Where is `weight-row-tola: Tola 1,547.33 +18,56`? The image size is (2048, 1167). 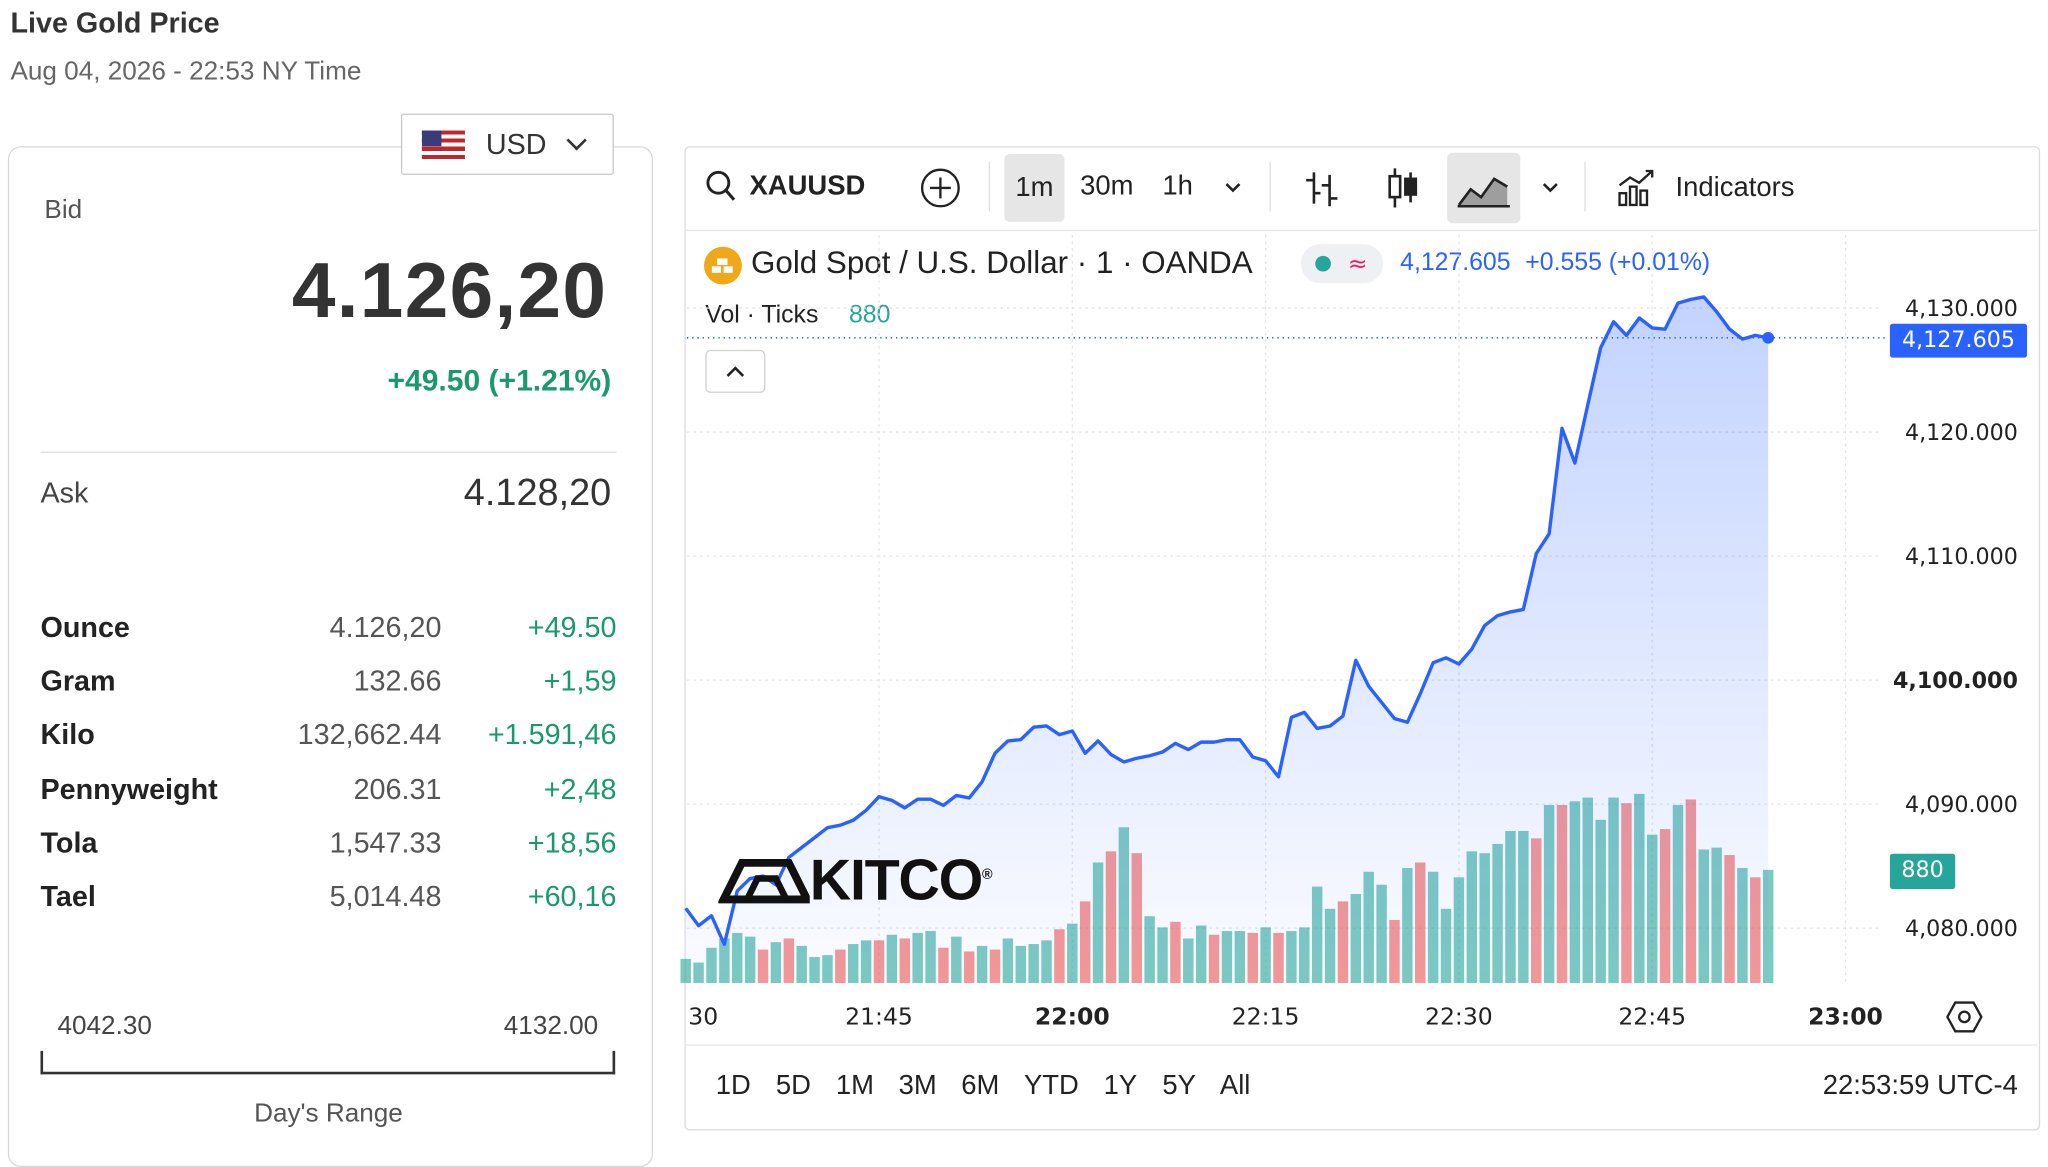
weight-row-tola: Tola 1,547.33 +18,56 is located at coordinates (328, 848).